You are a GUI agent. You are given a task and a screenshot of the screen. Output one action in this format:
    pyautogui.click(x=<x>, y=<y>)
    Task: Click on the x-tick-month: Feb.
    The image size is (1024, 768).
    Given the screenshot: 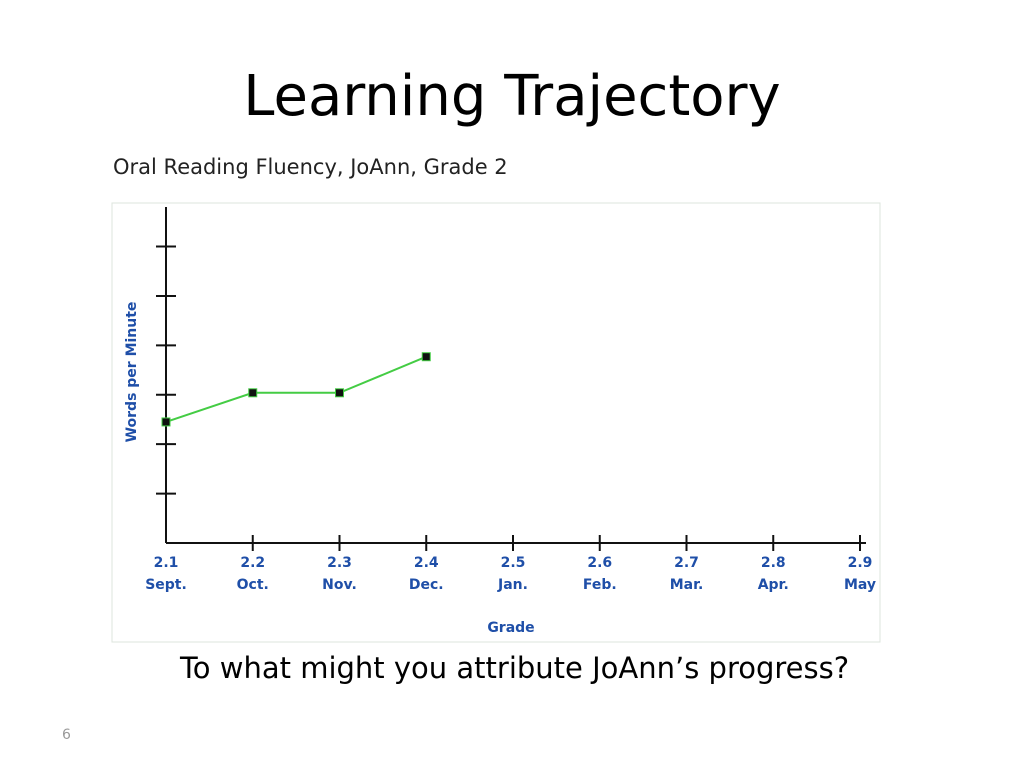 What is the action you would take?
    pyautogui.click(x=600, y=585)
    